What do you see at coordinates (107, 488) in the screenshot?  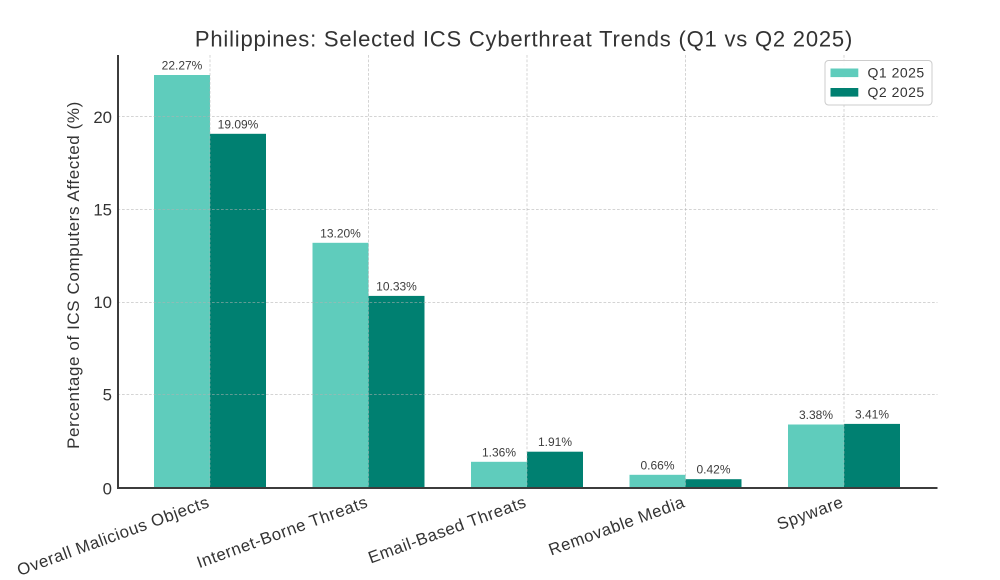 I see `svg-text: 0` at bounding box center [107, 488].